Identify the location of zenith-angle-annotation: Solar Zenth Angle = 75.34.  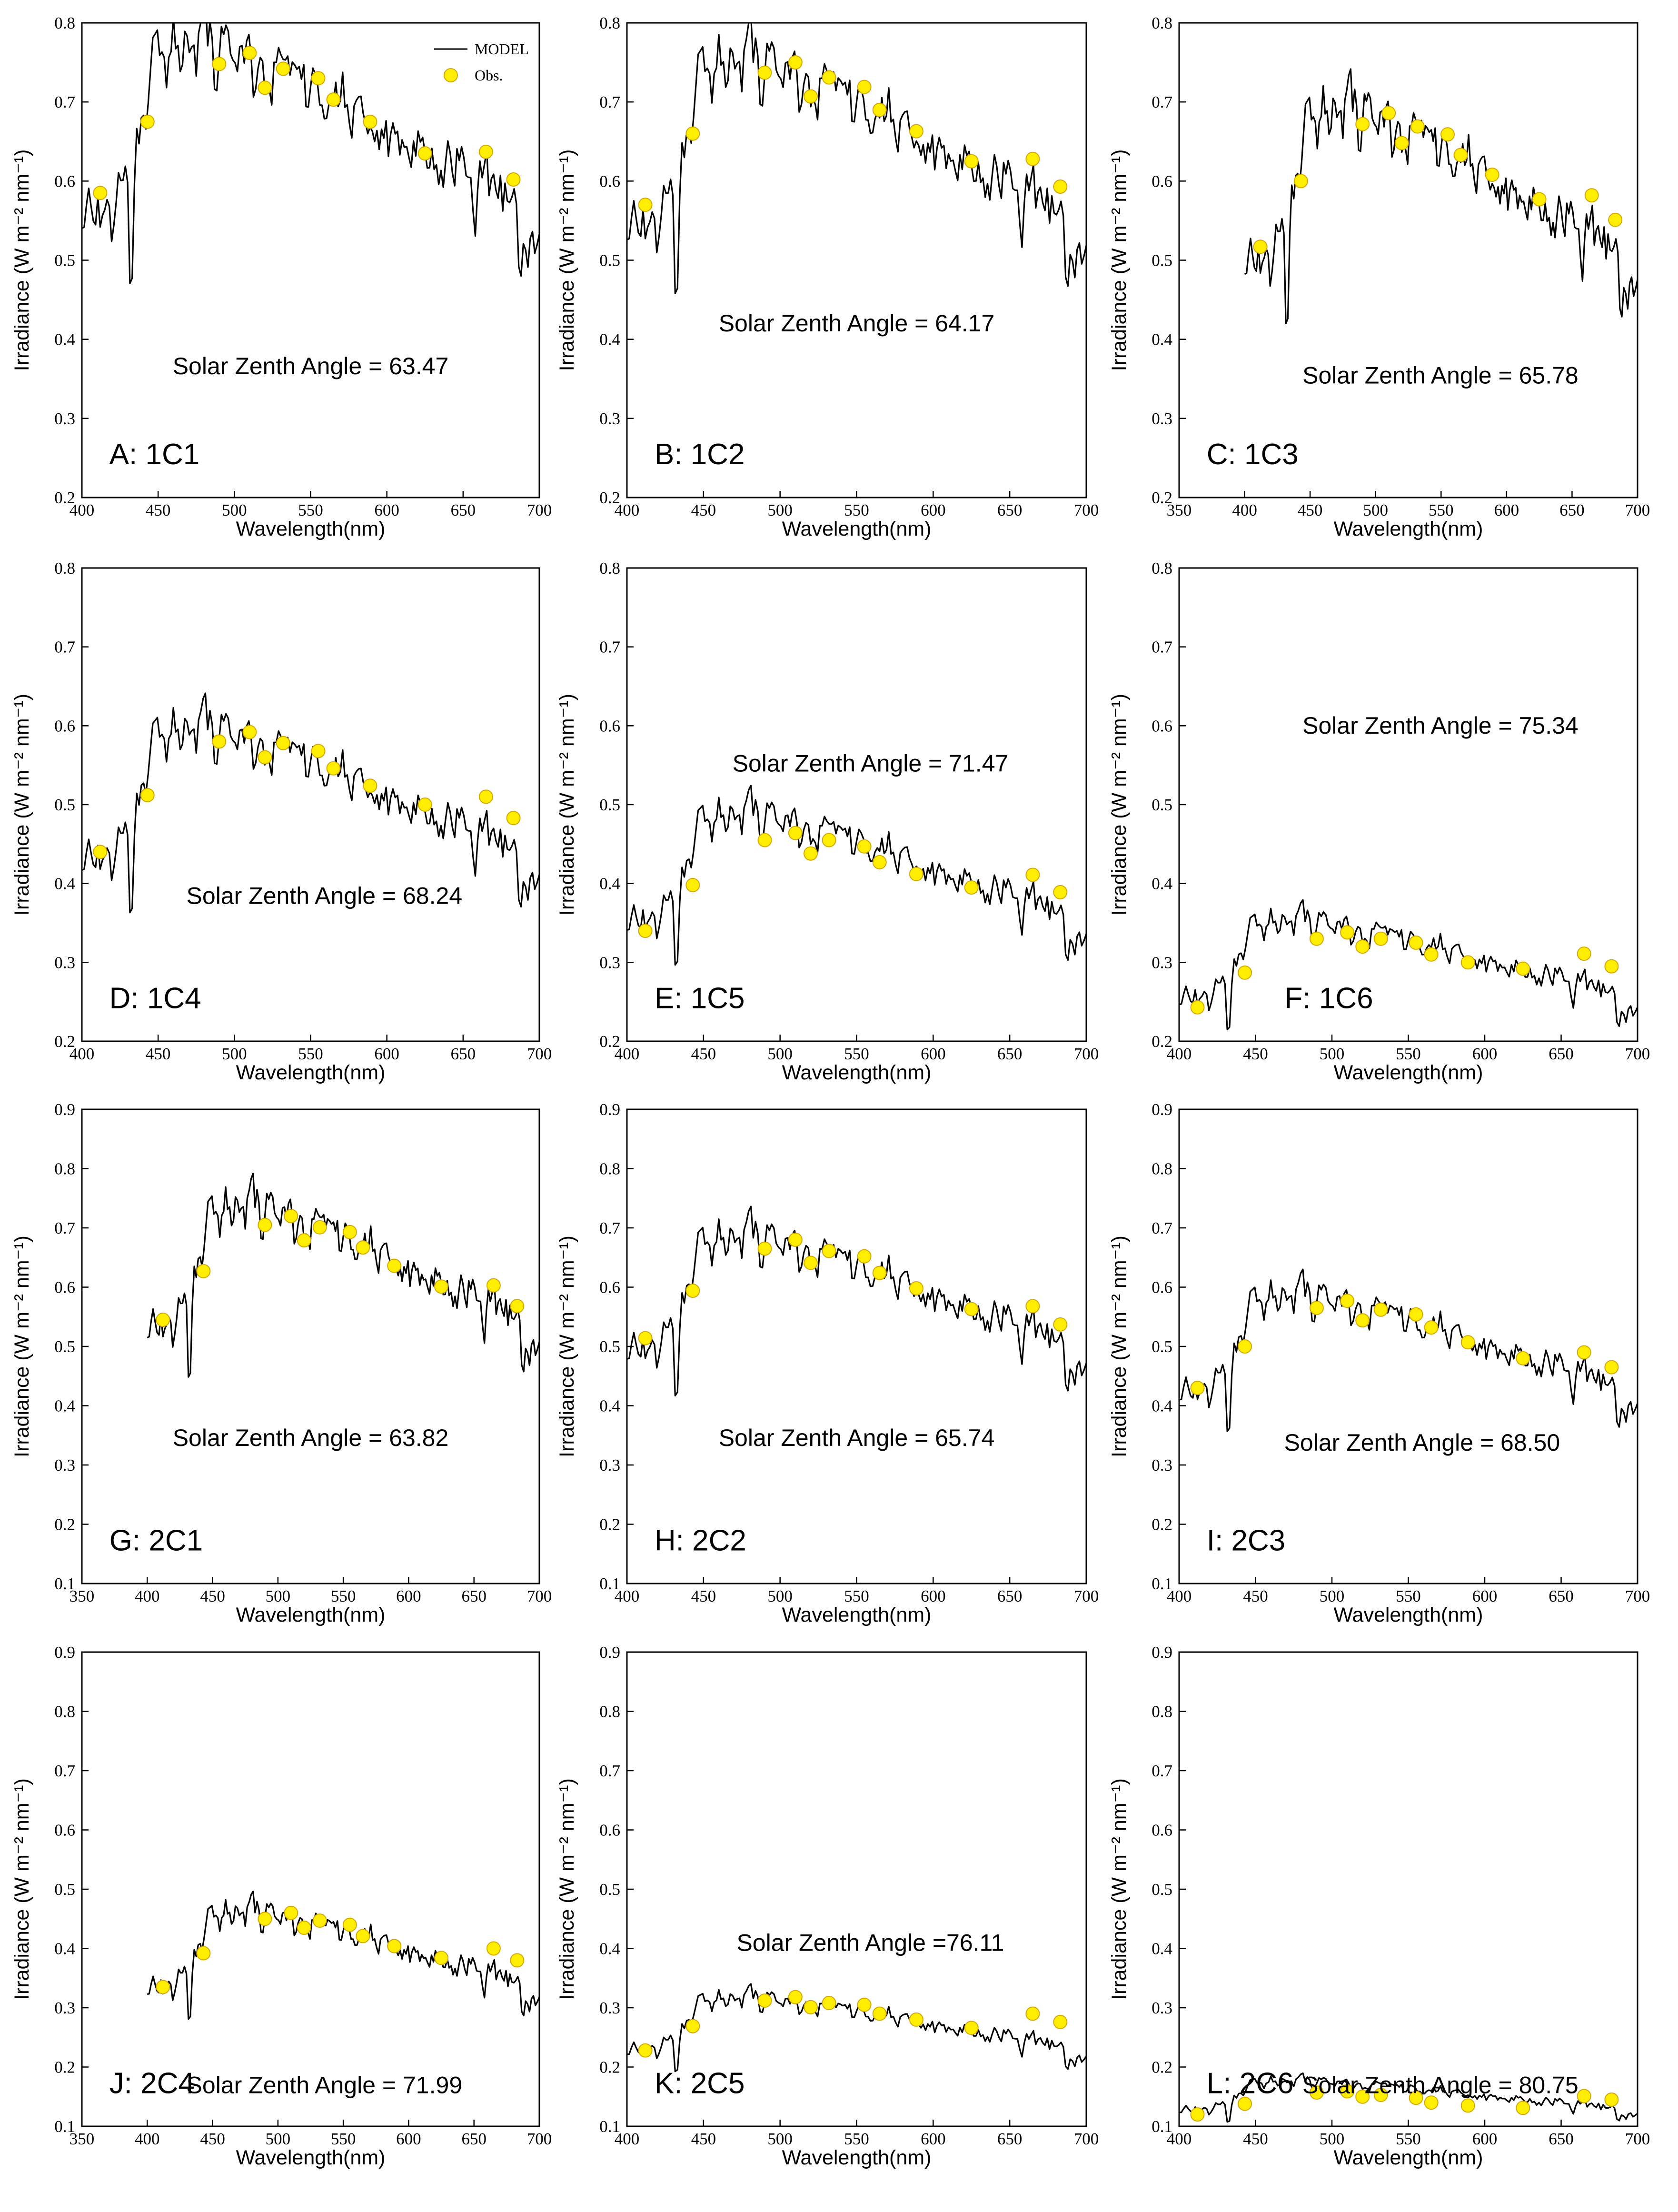
(1440, 725).